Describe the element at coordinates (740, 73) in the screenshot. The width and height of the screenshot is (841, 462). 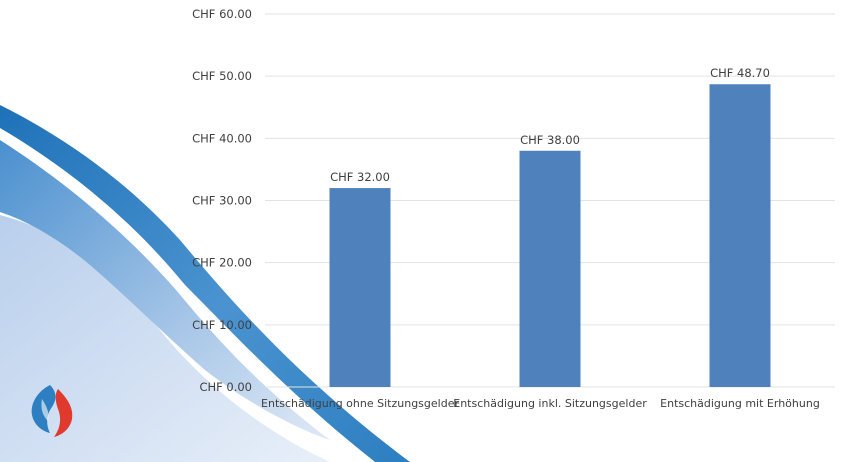
I see `data-label: CHF 48.70` at that location.